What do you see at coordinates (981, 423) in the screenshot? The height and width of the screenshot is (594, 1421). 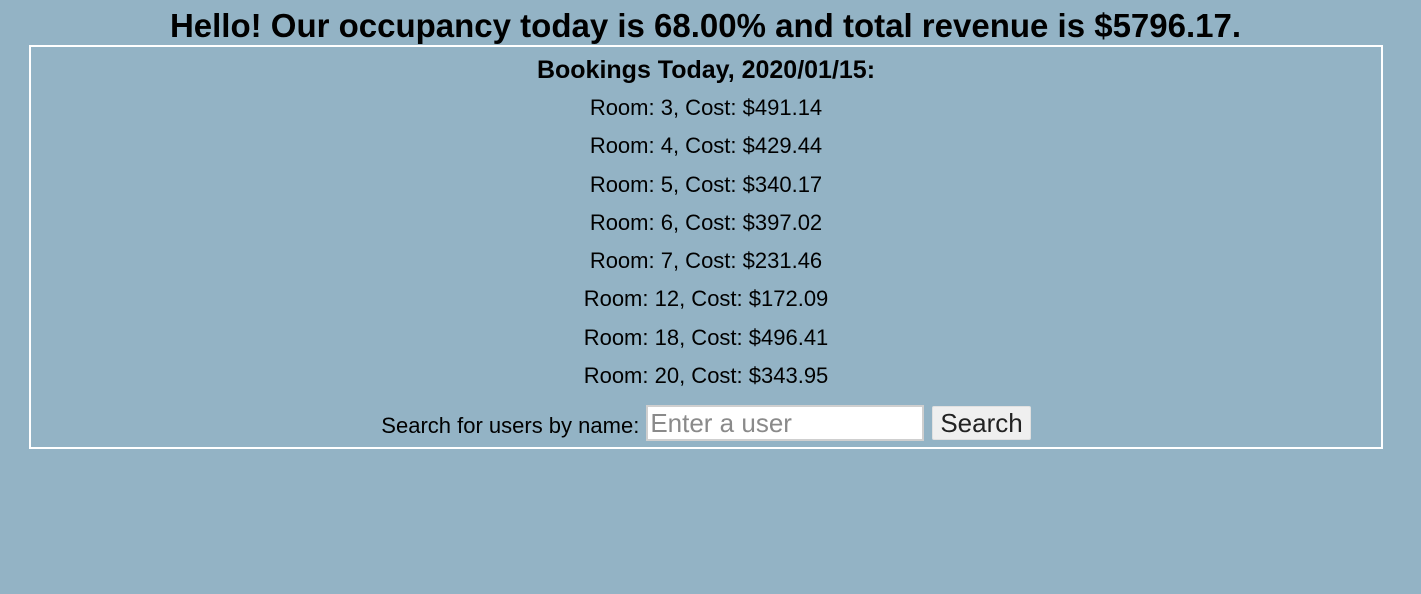 I see `search-button: Search` at bounding box center [981, 423].